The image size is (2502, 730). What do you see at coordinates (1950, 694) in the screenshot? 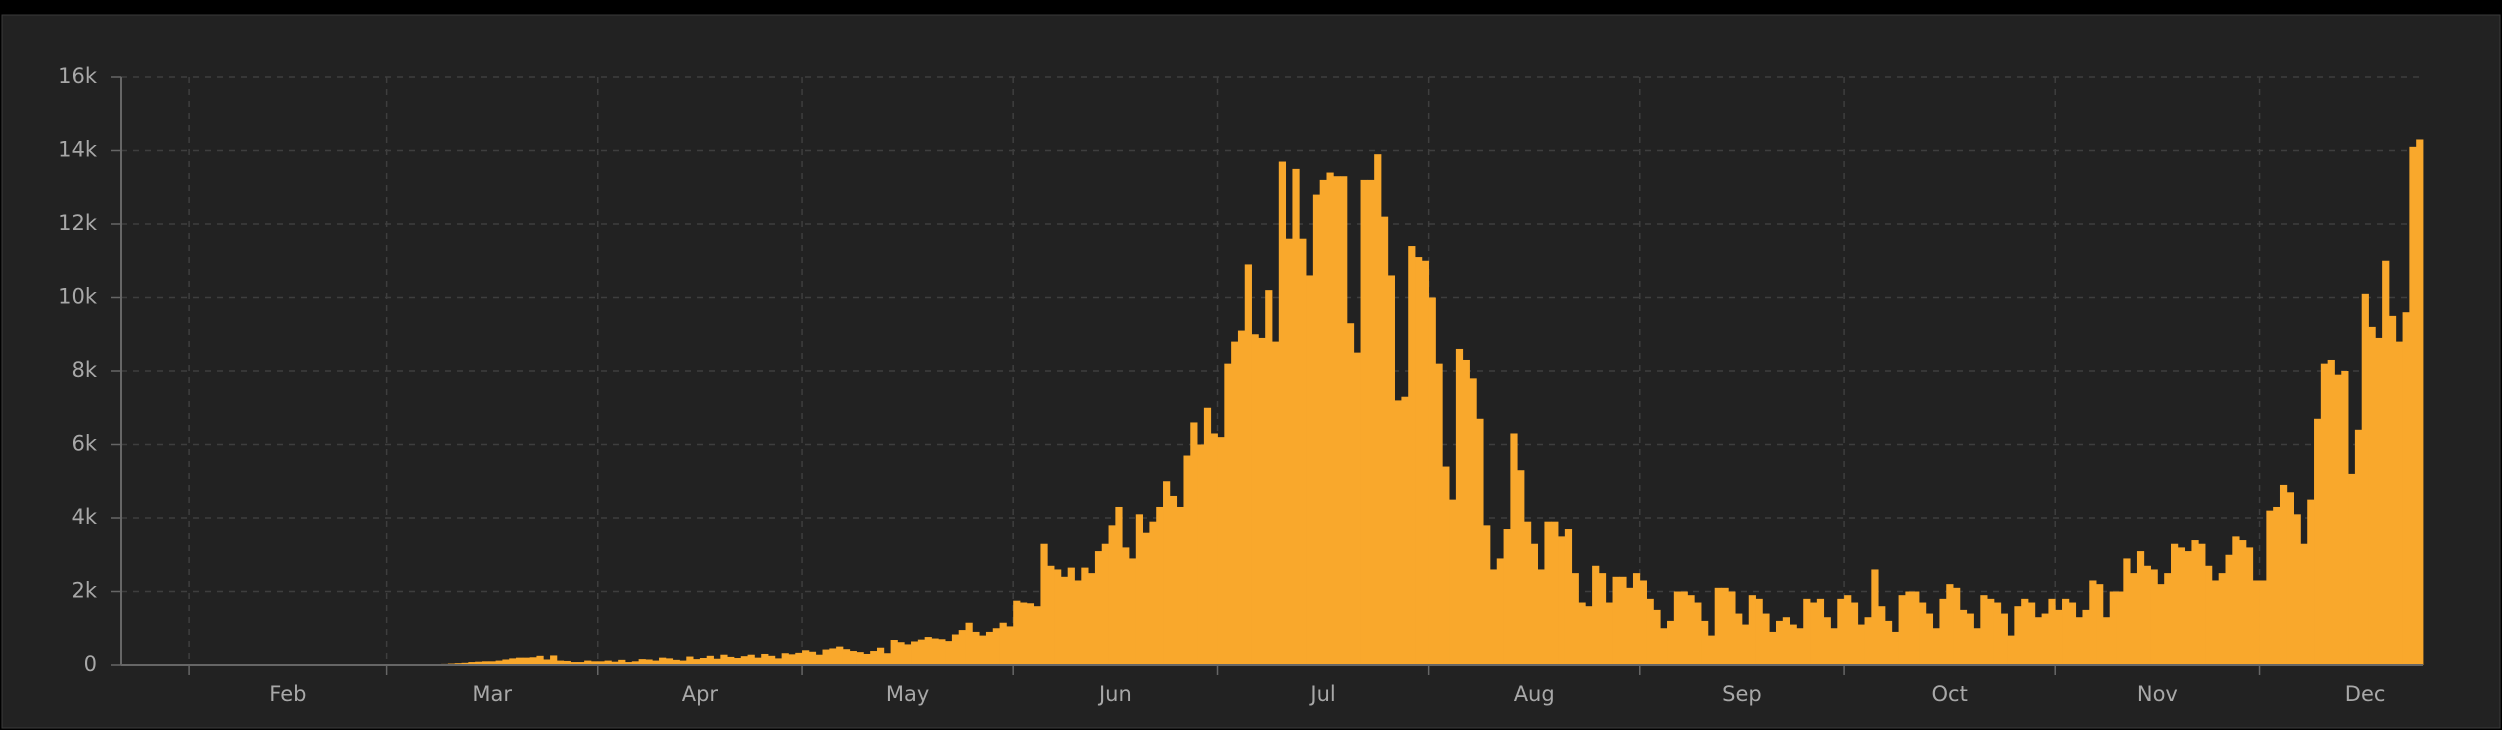
I see `x-tick-label: Oct` at bounding box center [1950, 694].